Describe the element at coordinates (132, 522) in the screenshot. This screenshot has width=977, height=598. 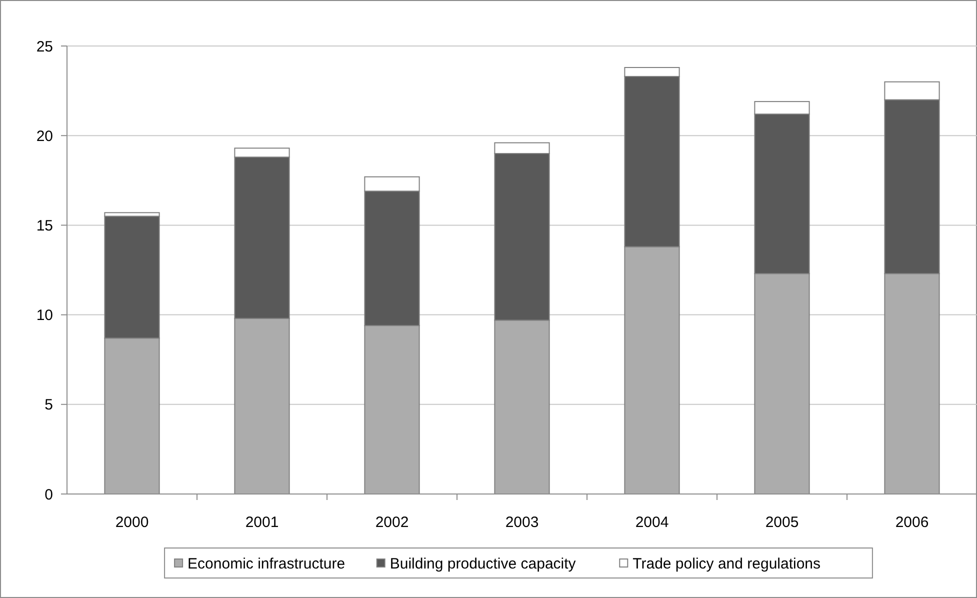
I see `x-tick-label: 2000` at that location.